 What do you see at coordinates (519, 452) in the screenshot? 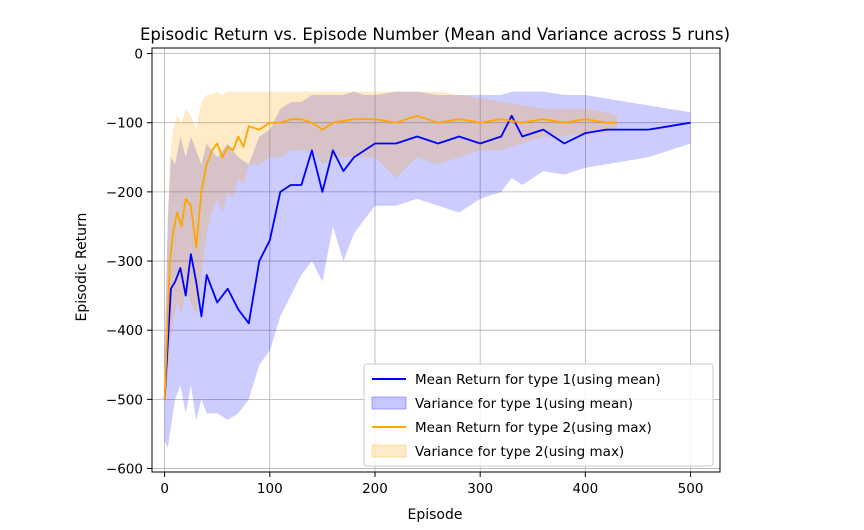
I see `legend-label: Variance for type 2(using max)` at bounding box center [519, 452].